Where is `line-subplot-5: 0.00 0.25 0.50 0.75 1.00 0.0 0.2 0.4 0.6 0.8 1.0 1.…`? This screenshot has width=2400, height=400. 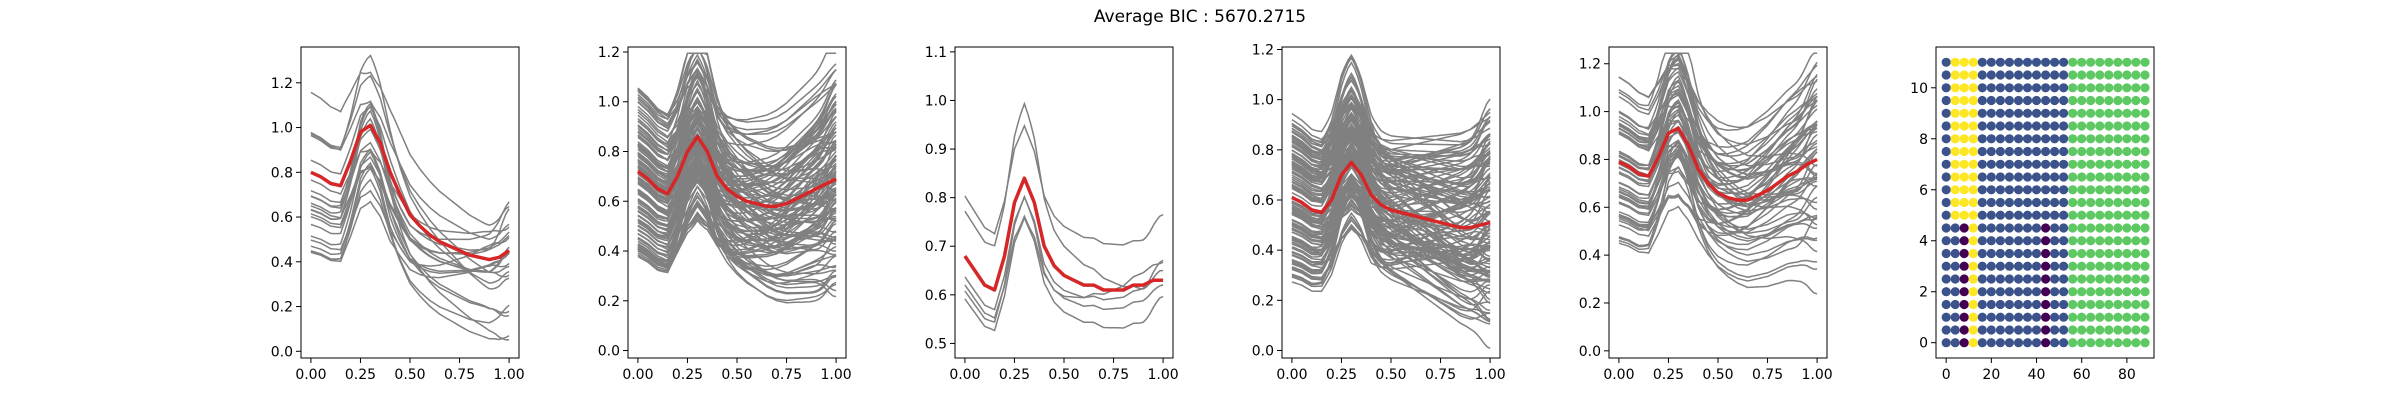 line-subplot-5: 0.00 0.25 0.50 0.75 1.00 0.0 0.2 0.4 0.6 0.8 1.0 1.… is located at coordinates (1706, 214).